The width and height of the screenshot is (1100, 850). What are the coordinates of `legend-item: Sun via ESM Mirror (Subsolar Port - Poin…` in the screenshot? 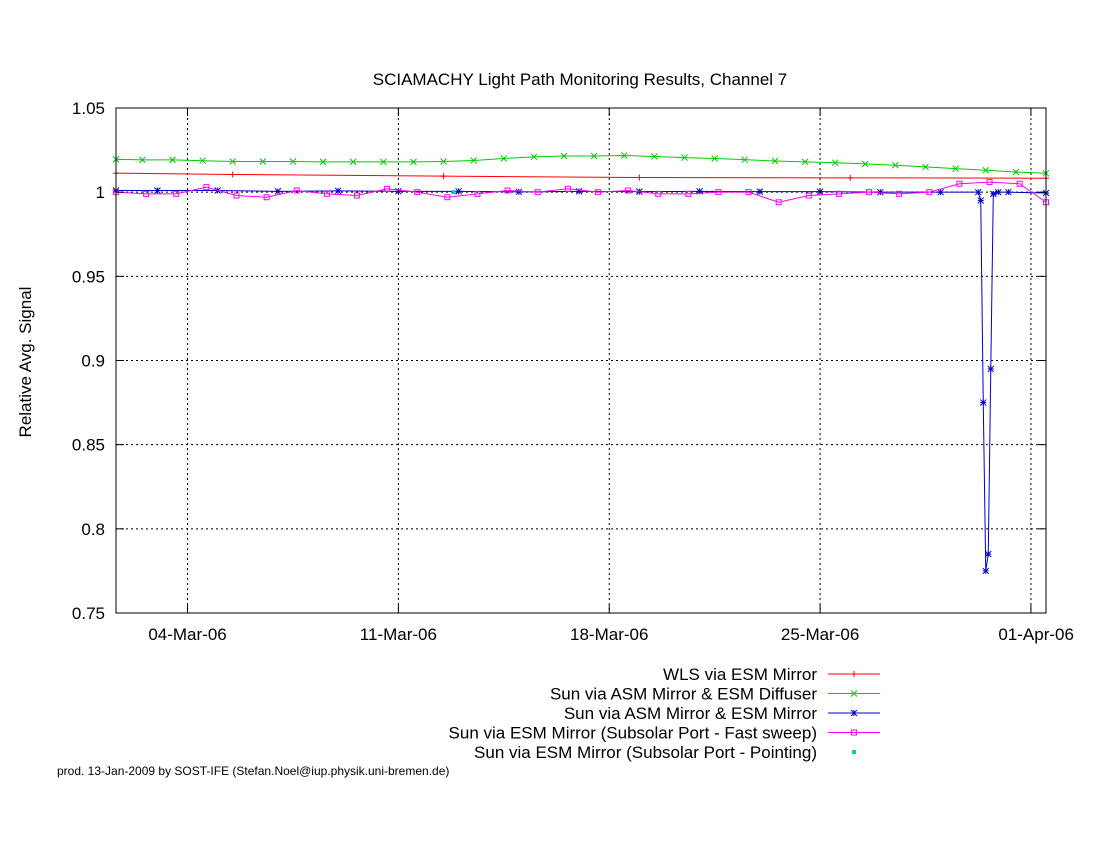 It's located at (665, 752).